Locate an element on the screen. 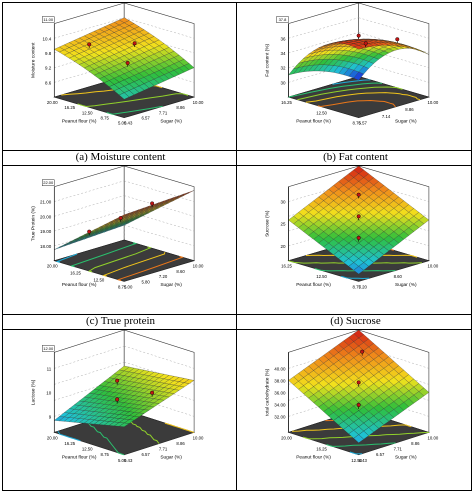 Image resolution: width=474 pixels, height=492 pixels. caption-fat-content: (b) Fat content is located at coordinates (355, 157).